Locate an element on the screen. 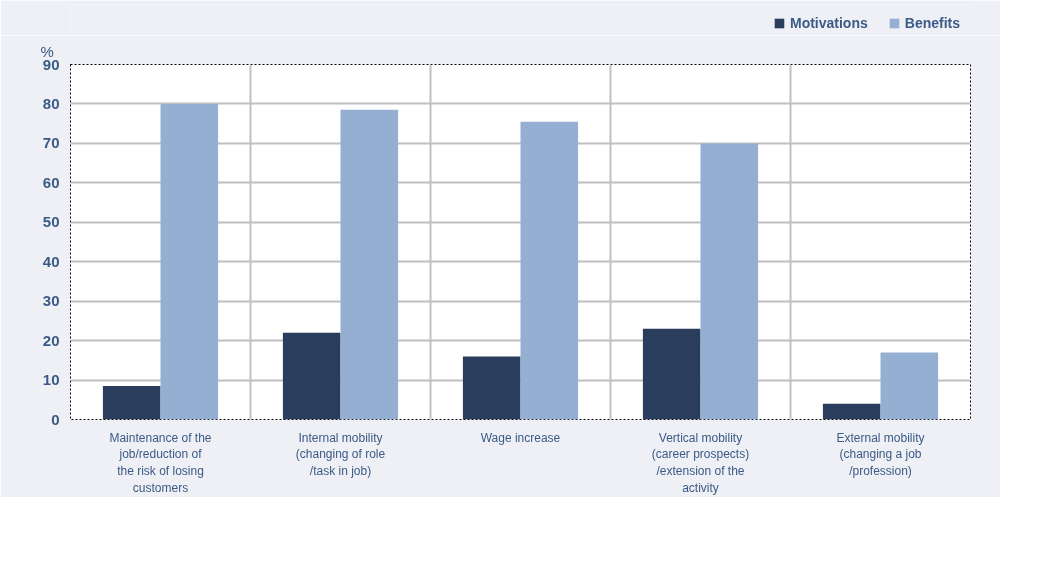 The height and width of the screenshot is (586, 1039). x-tick-label: Vertical mobility (career prospects) /extension of the activity is located at coordinates (700, 462).